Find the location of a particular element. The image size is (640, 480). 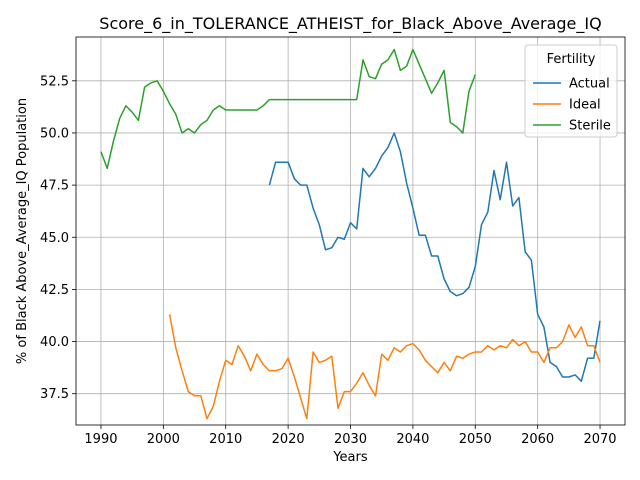

legend-box is located at coordinates (571, 91).